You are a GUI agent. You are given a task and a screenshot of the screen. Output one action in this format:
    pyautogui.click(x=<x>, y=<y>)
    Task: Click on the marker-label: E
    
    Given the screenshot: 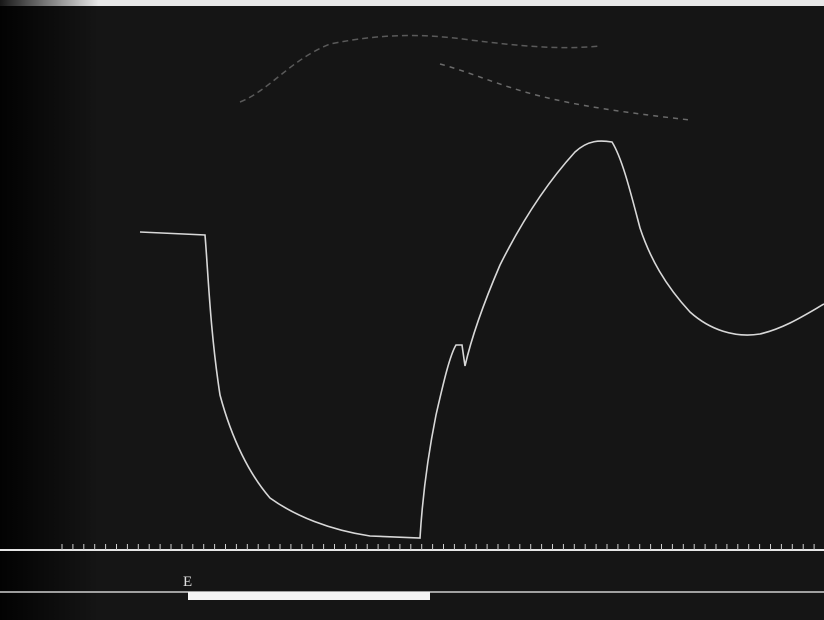 What is the action you would take?
    pyautogui.click(x=187, y=582)
    